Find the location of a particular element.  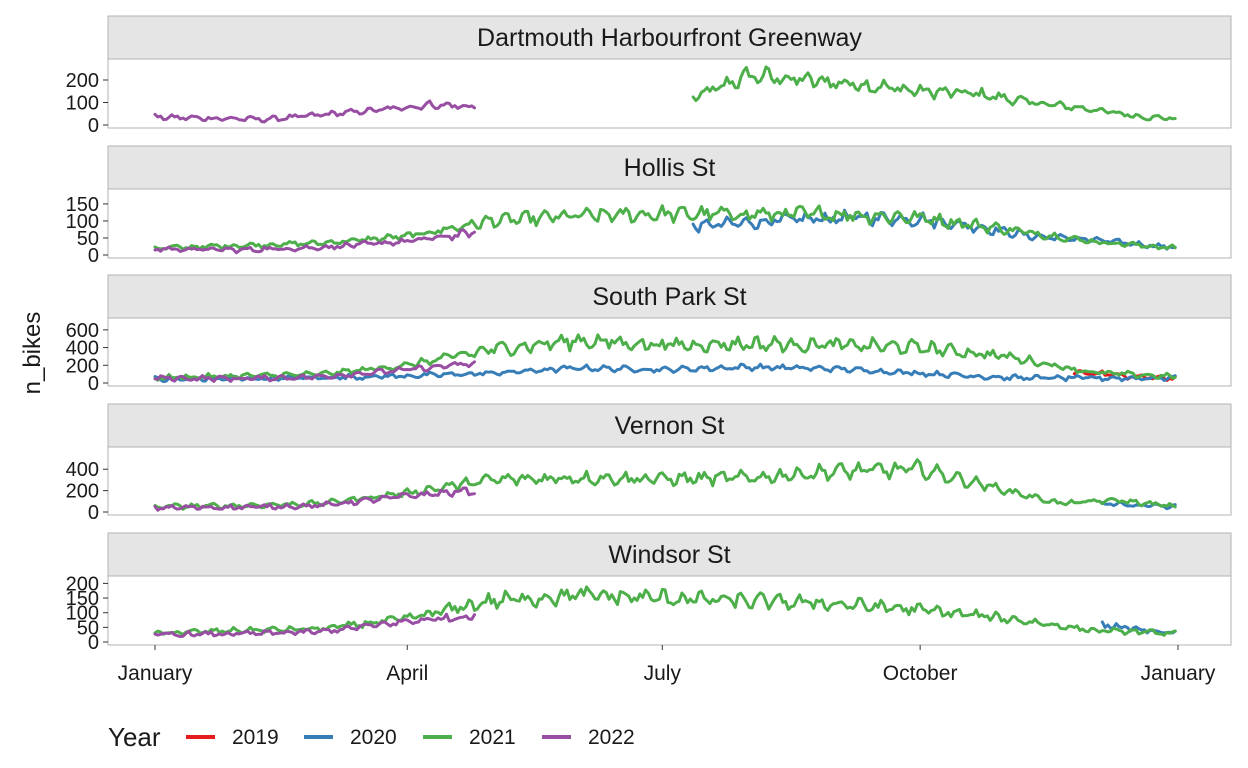

x-tick-label: October is located at coordinates (920, 673).